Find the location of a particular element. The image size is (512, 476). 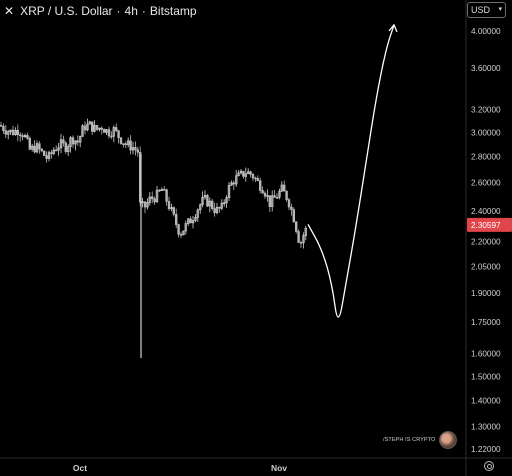

watermark: /STEPH IS CRYPTO is located at coordinates (420, 440).